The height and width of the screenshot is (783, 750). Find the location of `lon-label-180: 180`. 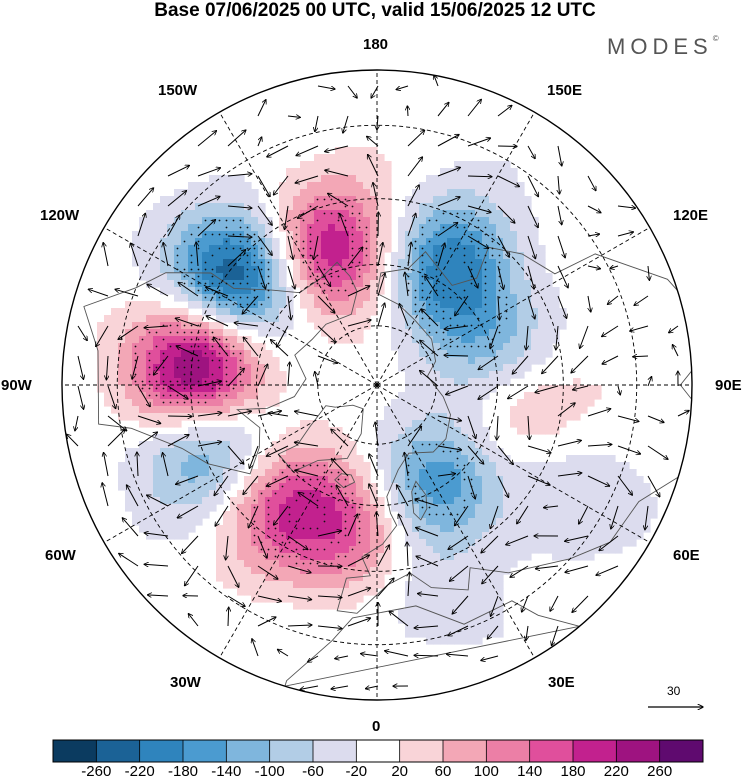

lon-label-180: 180 is located at coordinates (376, 44).